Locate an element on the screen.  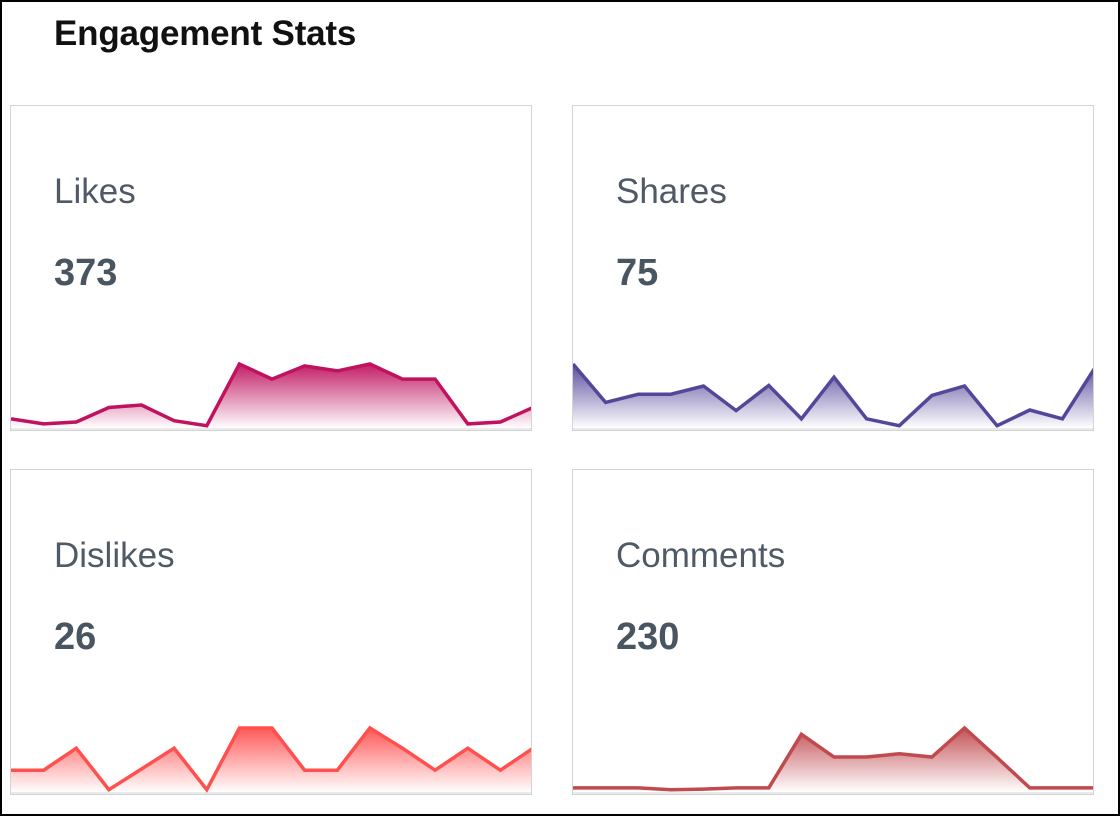
widget-title: Engagement Stats is located at coordinates (205, 33).